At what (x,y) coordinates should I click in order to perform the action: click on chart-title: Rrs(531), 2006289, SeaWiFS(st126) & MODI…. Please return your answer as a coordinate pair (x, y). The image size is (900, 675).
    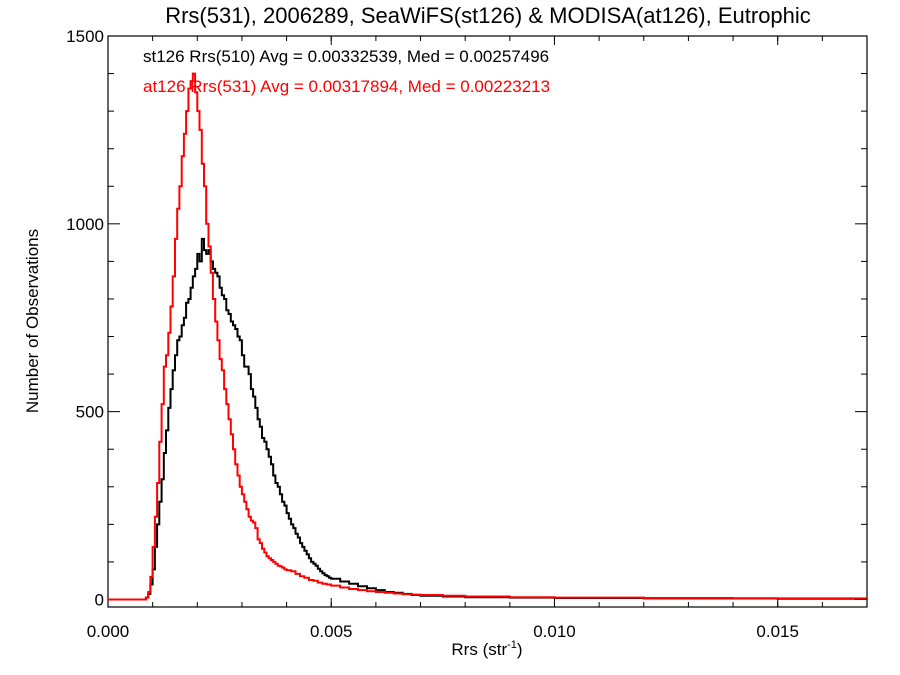
    Looking at the image, I should click on (488, 15).